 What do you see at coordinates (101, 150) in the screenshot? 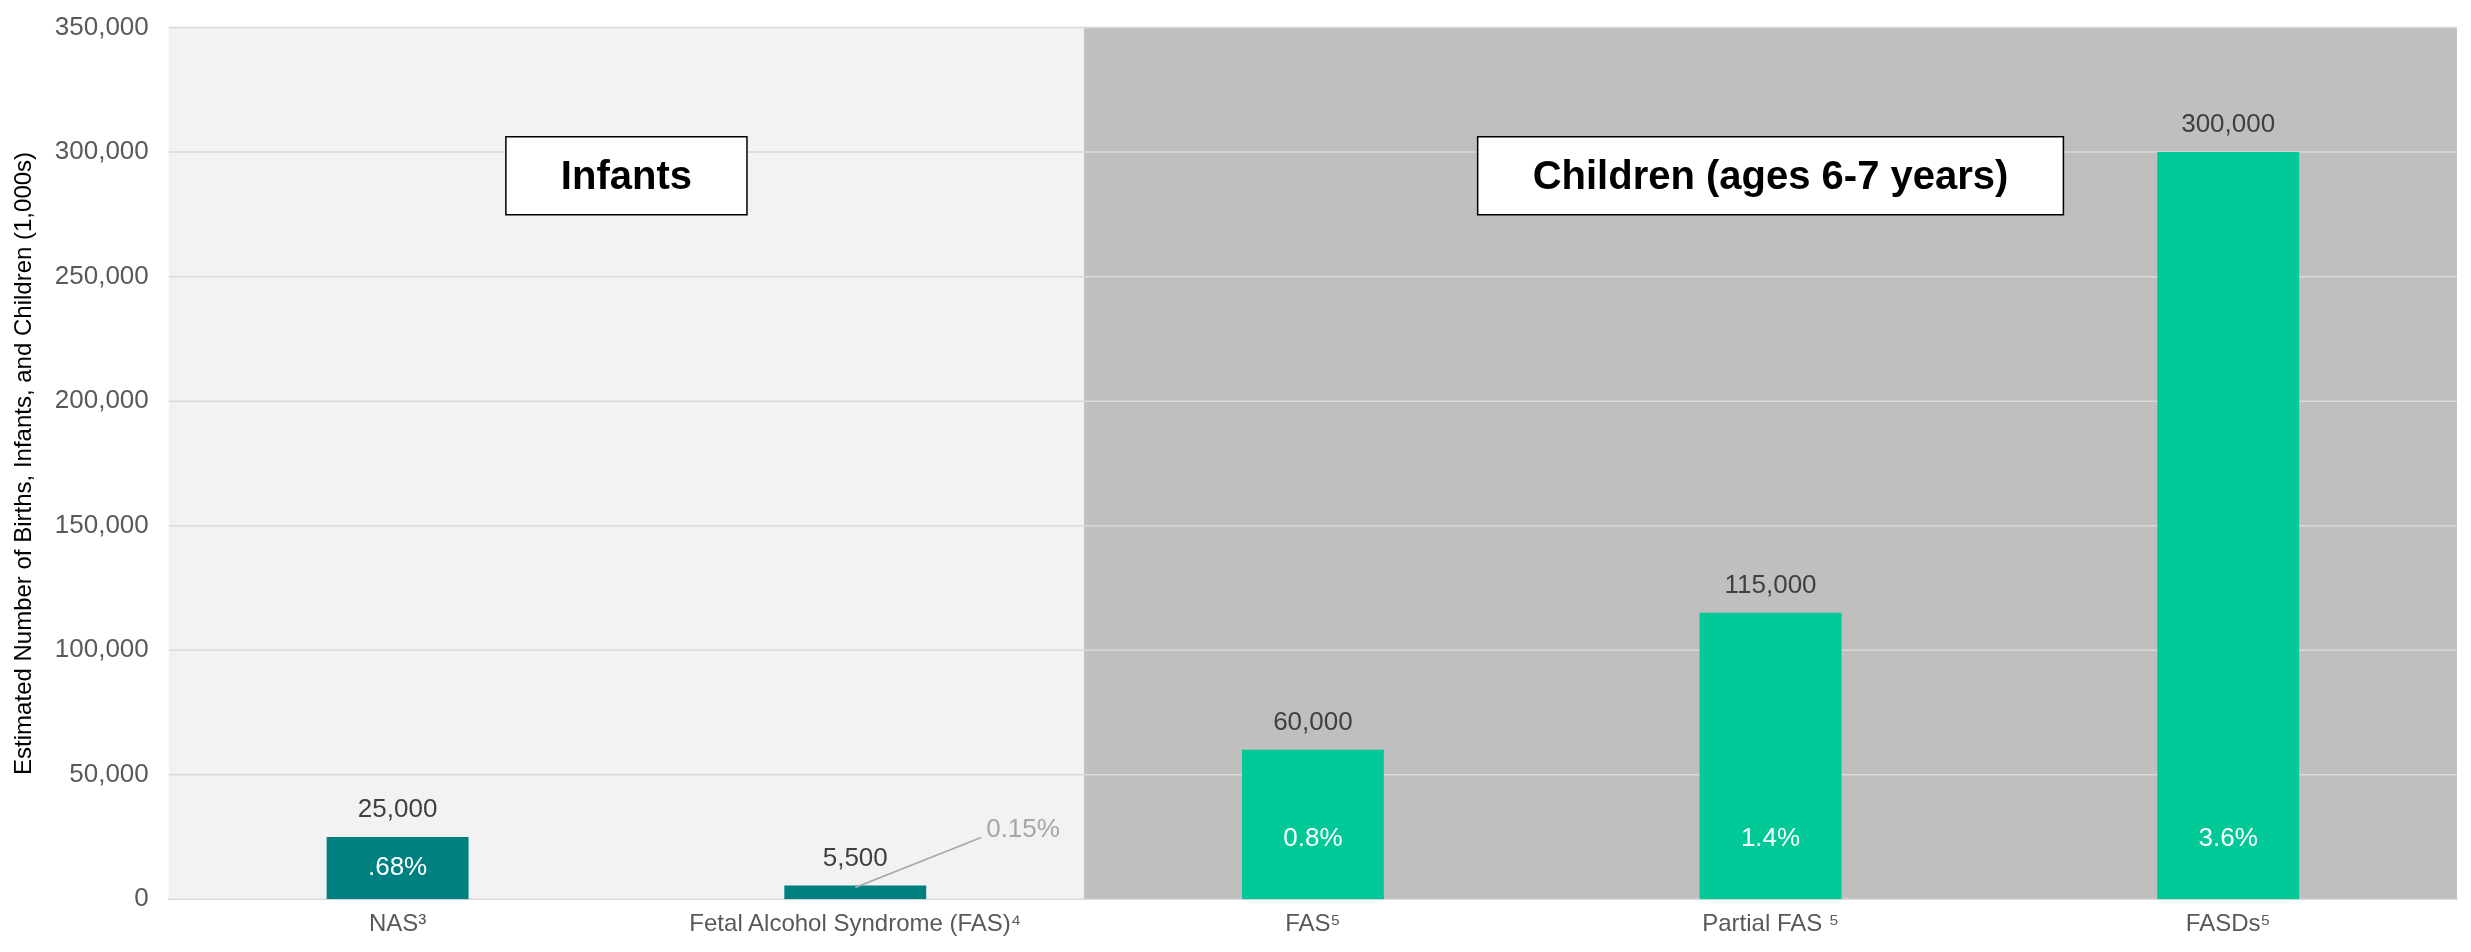
I see `y-tick-label: 300,000` at bounding box center [101, 150].